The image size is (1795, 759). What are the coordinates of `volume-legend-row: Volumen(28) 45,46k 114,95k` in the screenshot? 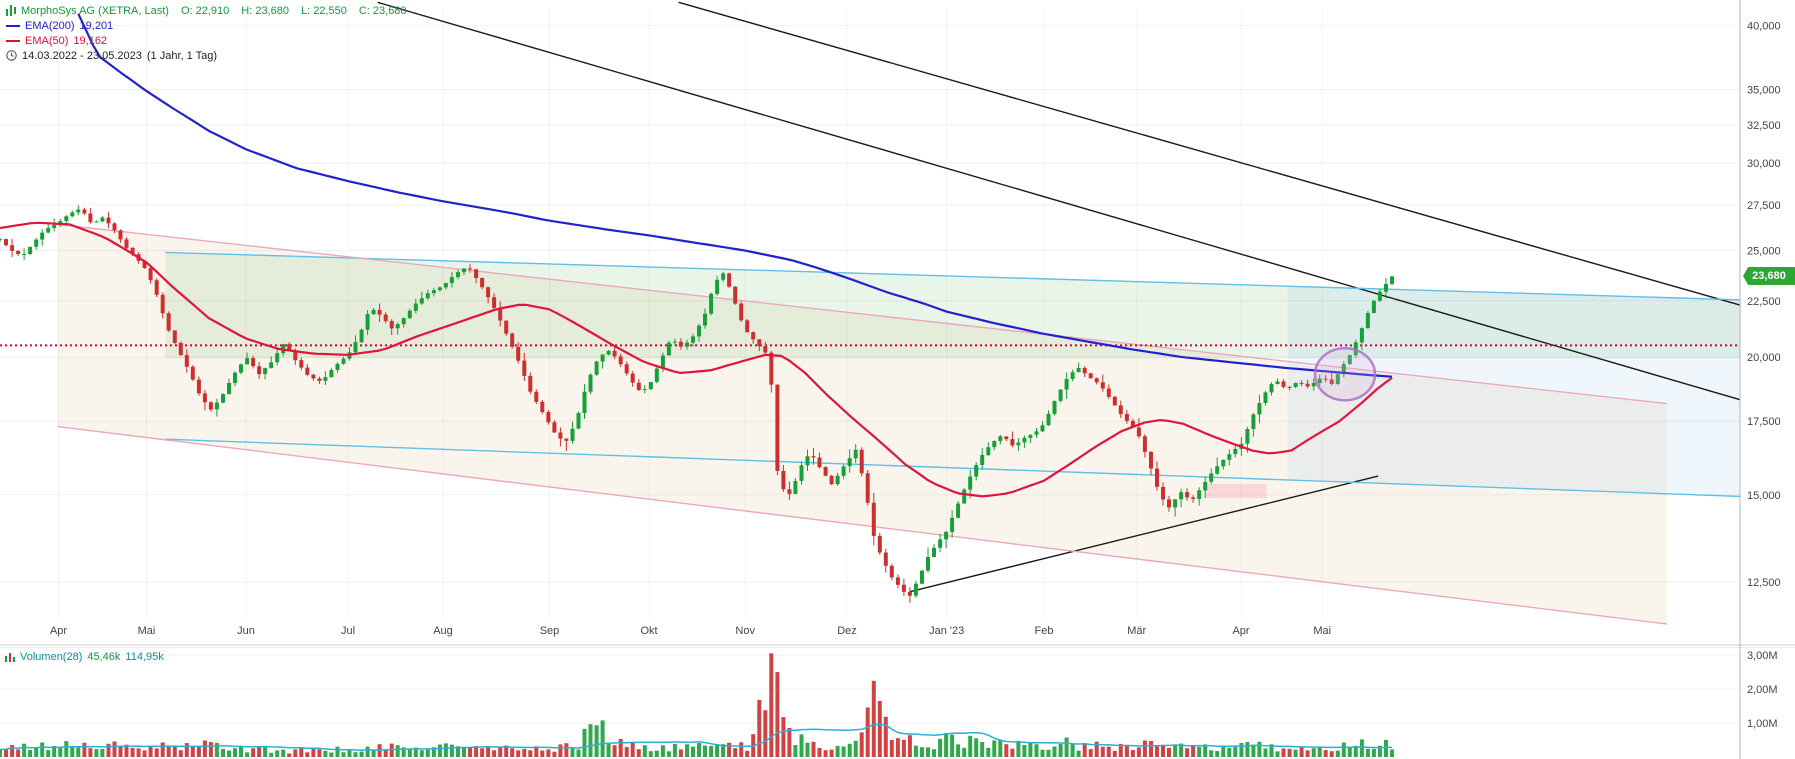 It's located at (84, 656).